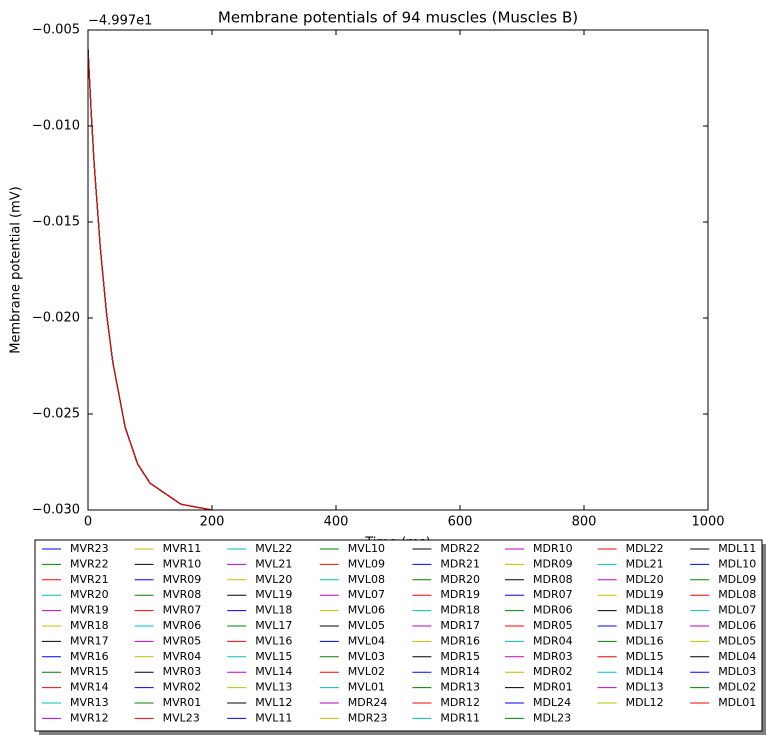 The width and height of the screenshot is (771, 740). Describe the element at coordinates (460, 625) in the screenshot. I see `legend-label: MDR17` at that location.